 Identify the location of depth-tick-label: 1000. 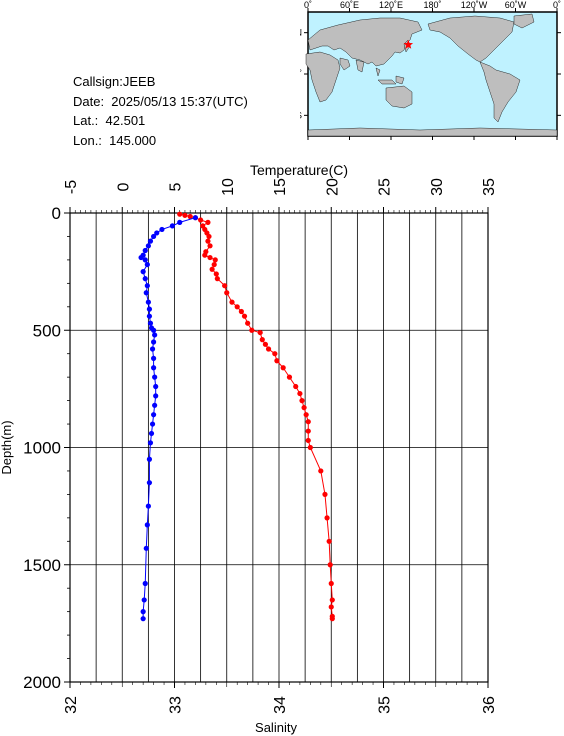
(42, 448).